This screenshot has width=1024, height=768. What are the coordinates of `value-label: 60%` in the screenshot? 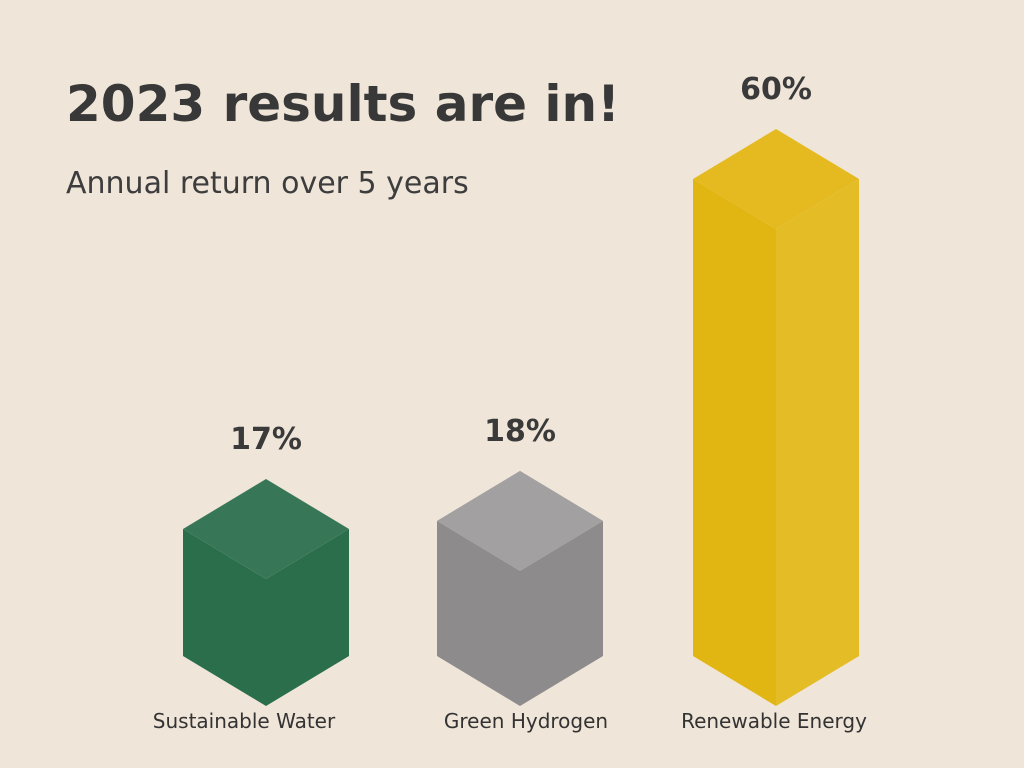 It's located at (776, 89).